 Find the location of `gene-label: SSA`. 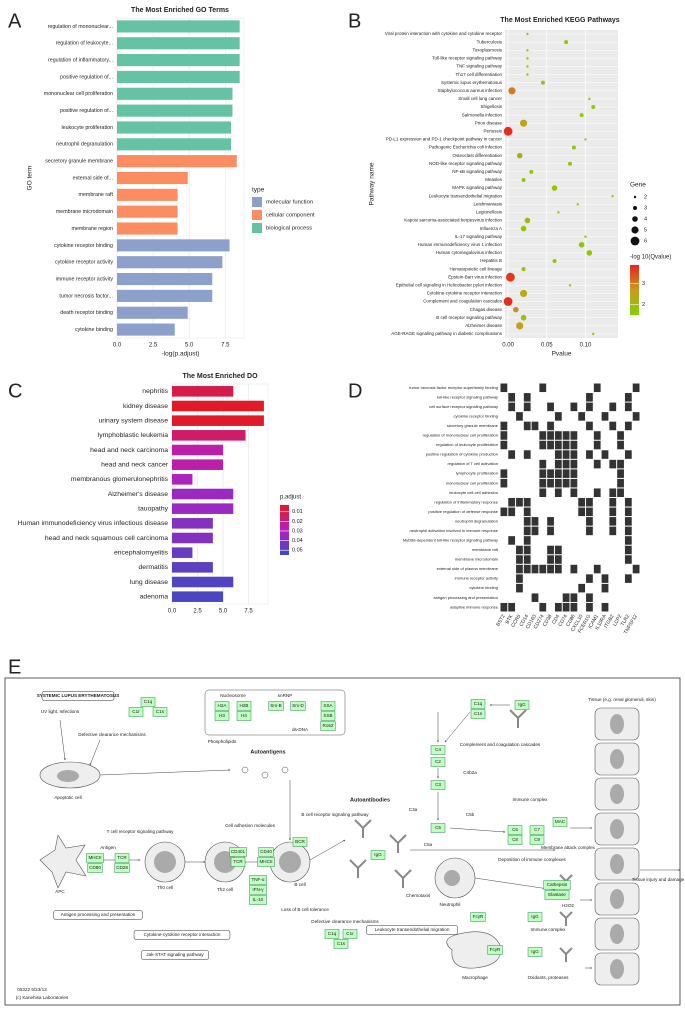

gene-label: SSA is located at coordinates (328, 705).